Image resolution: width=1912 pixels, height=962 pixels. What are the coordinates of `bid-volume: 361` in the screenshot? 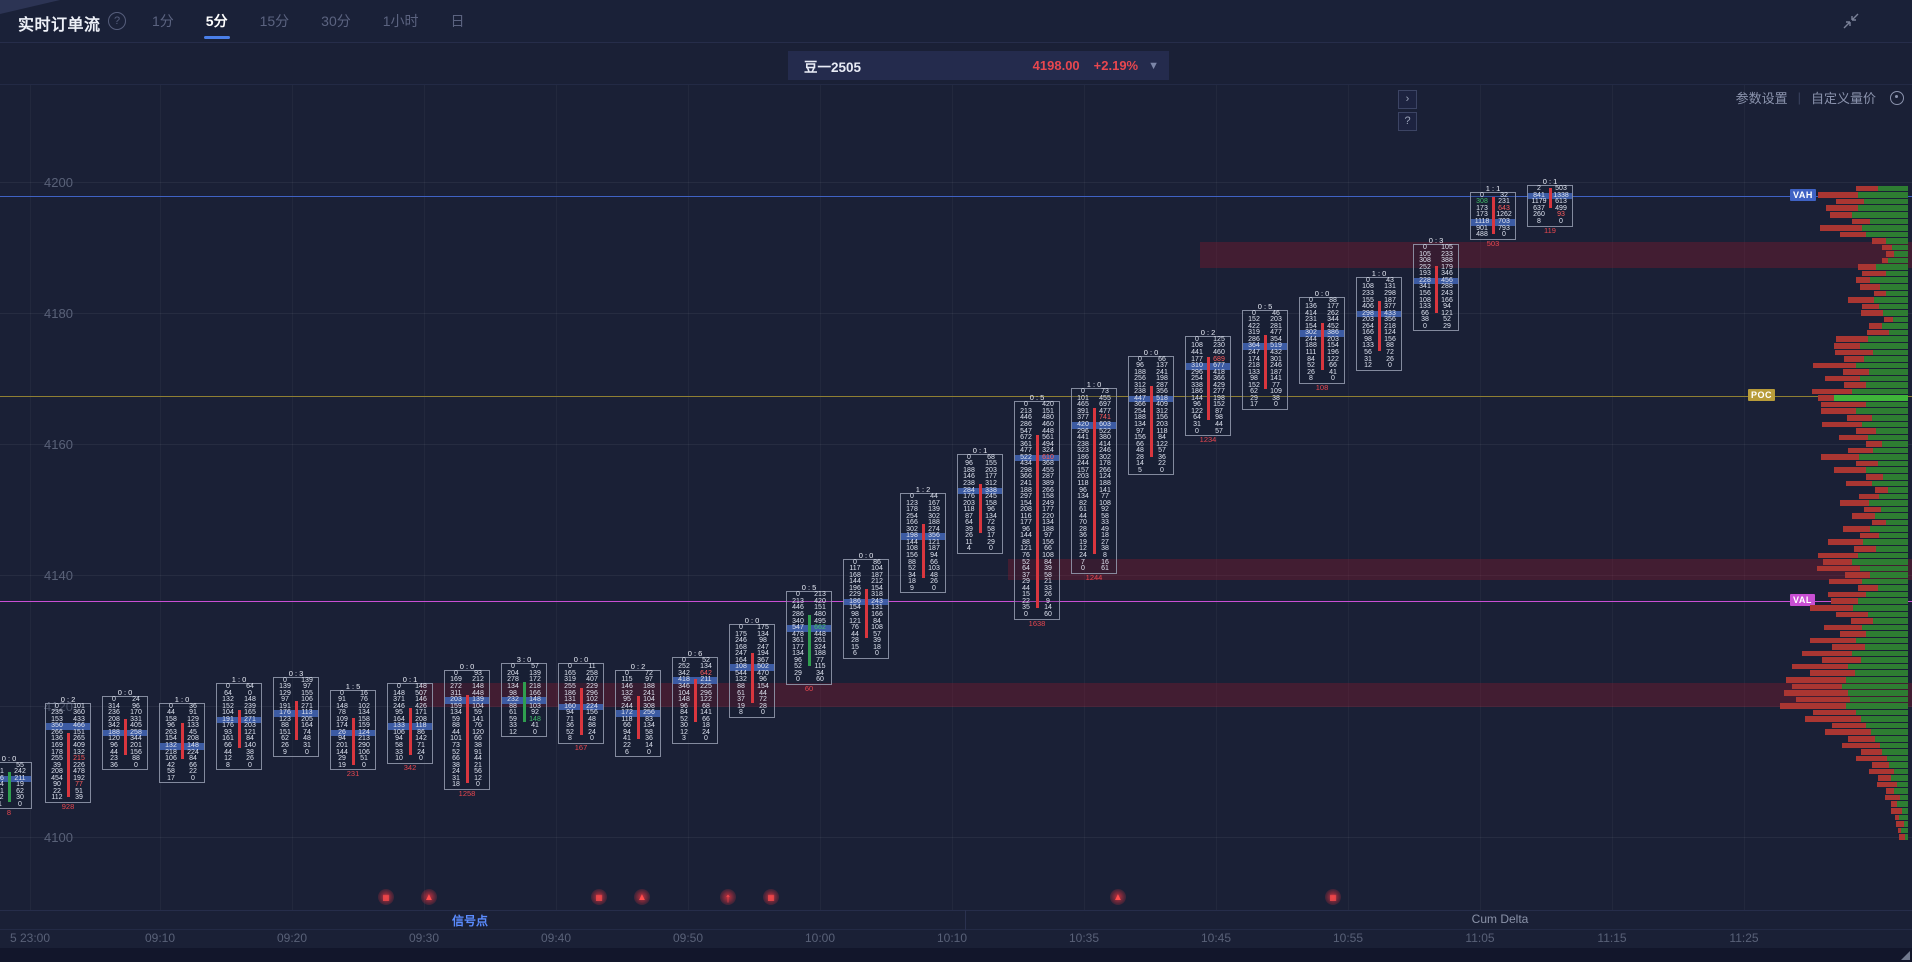 It's located at (1026, 444).